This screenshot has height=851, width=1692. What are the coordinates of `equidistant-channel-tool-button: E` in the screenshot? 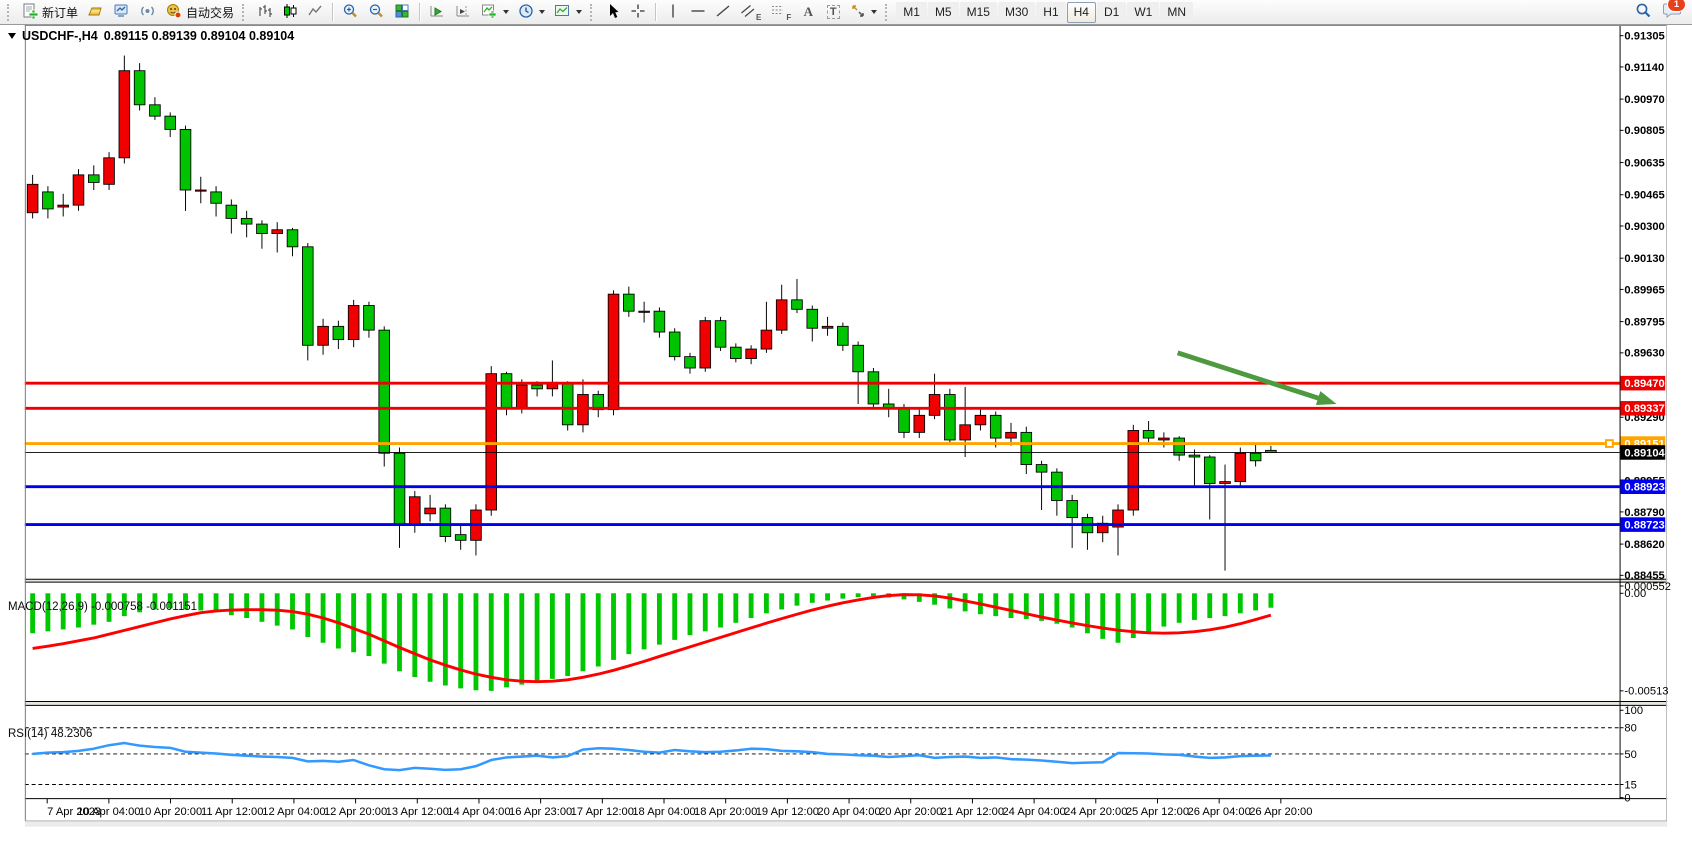 It's located at (750, 12).